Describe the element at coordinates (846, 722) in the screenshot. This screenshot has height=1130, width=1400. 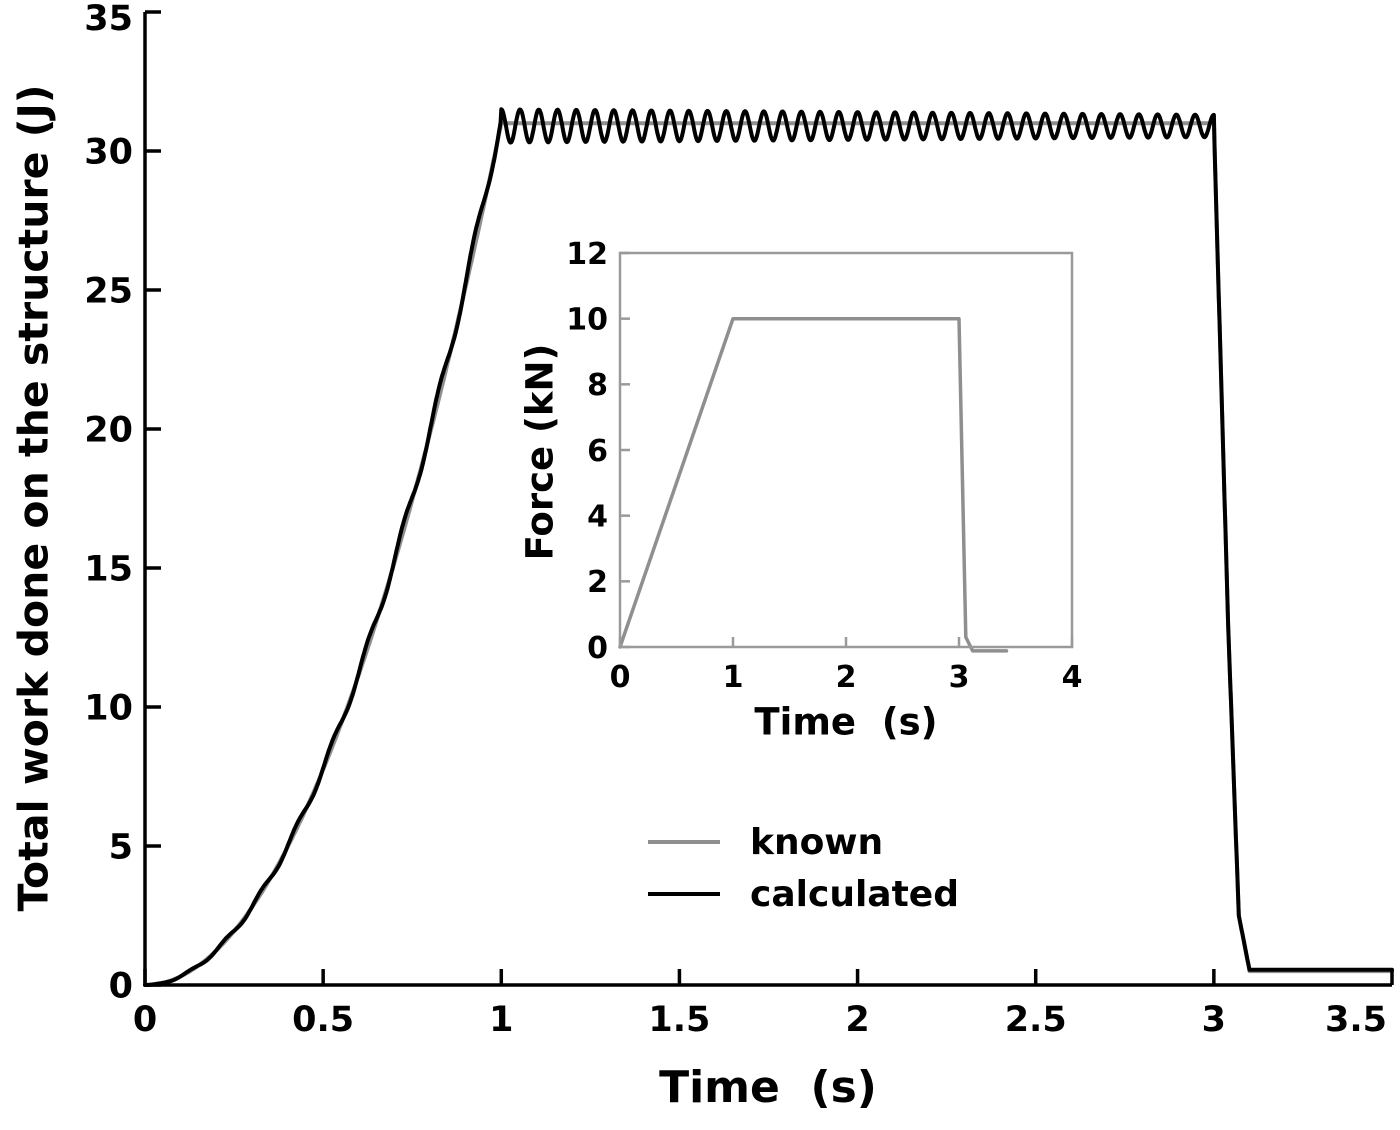
I see `inset-x-axis-label: Time (s)` at that location.